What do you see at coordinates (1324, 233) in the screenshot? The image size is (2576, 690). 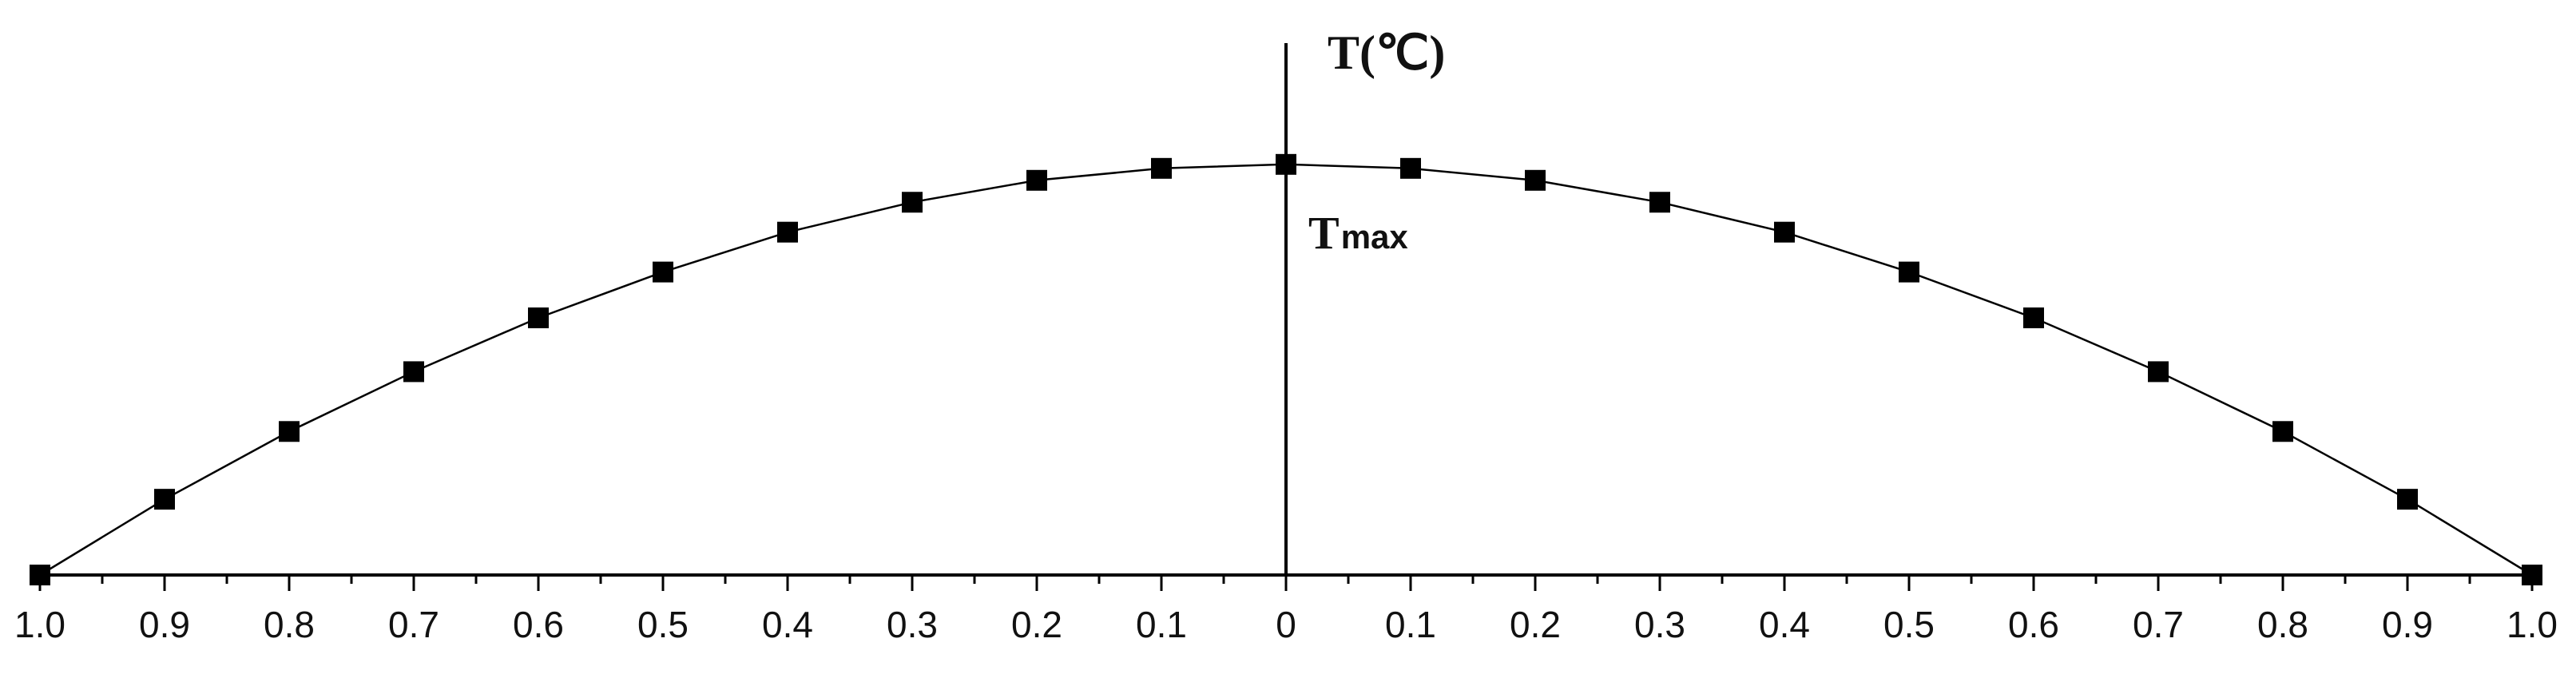 I see `tmax-annotation-main: T` at bounding box center [1324, 233].